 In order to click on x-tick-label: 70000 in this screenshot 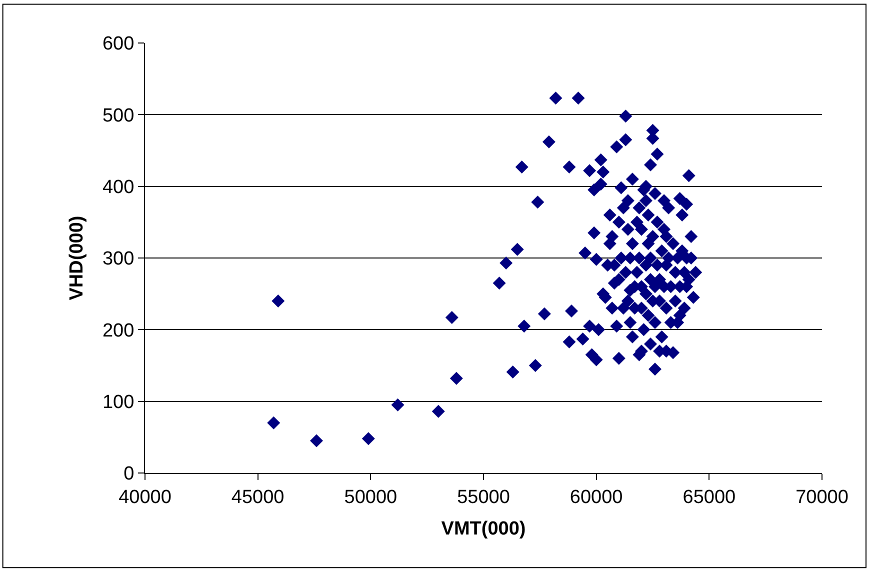, I will do `click(822, 497)`.